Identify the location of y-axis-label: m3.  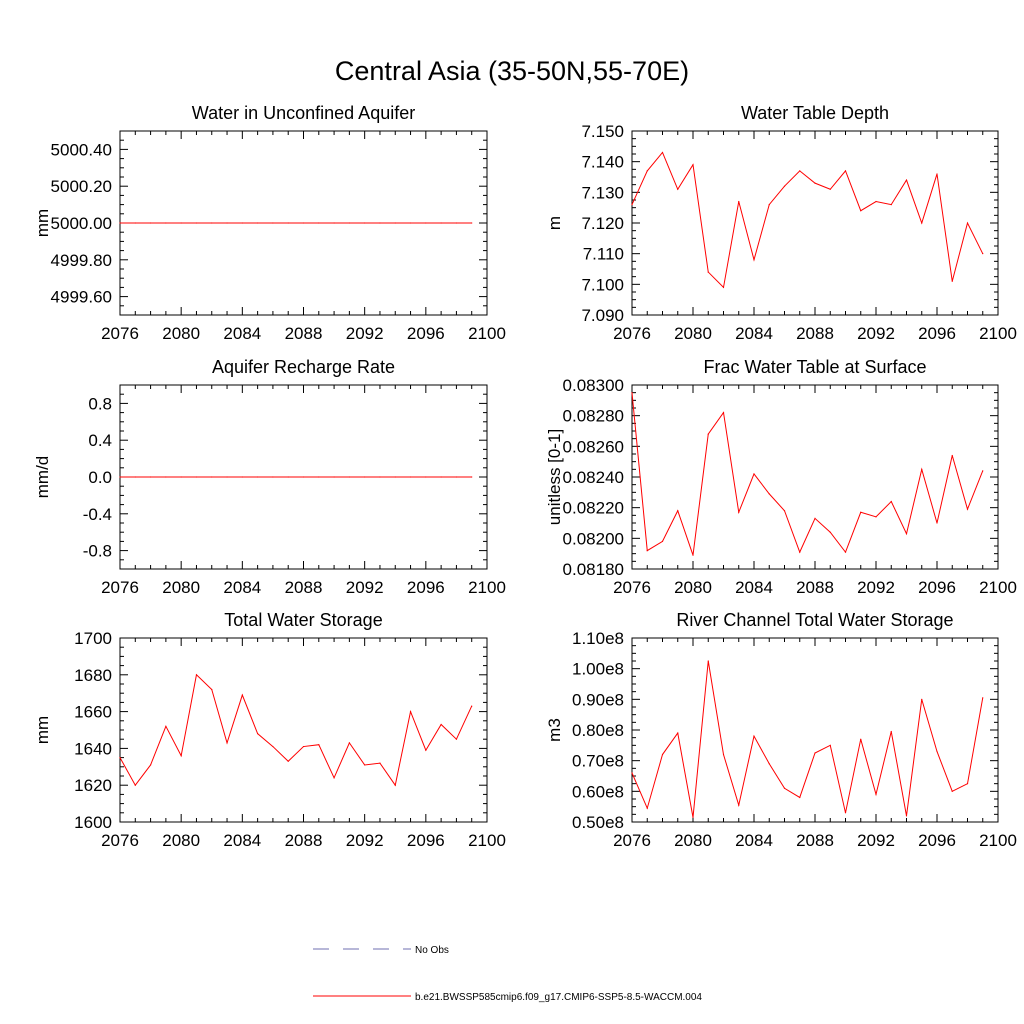
(554, 730).